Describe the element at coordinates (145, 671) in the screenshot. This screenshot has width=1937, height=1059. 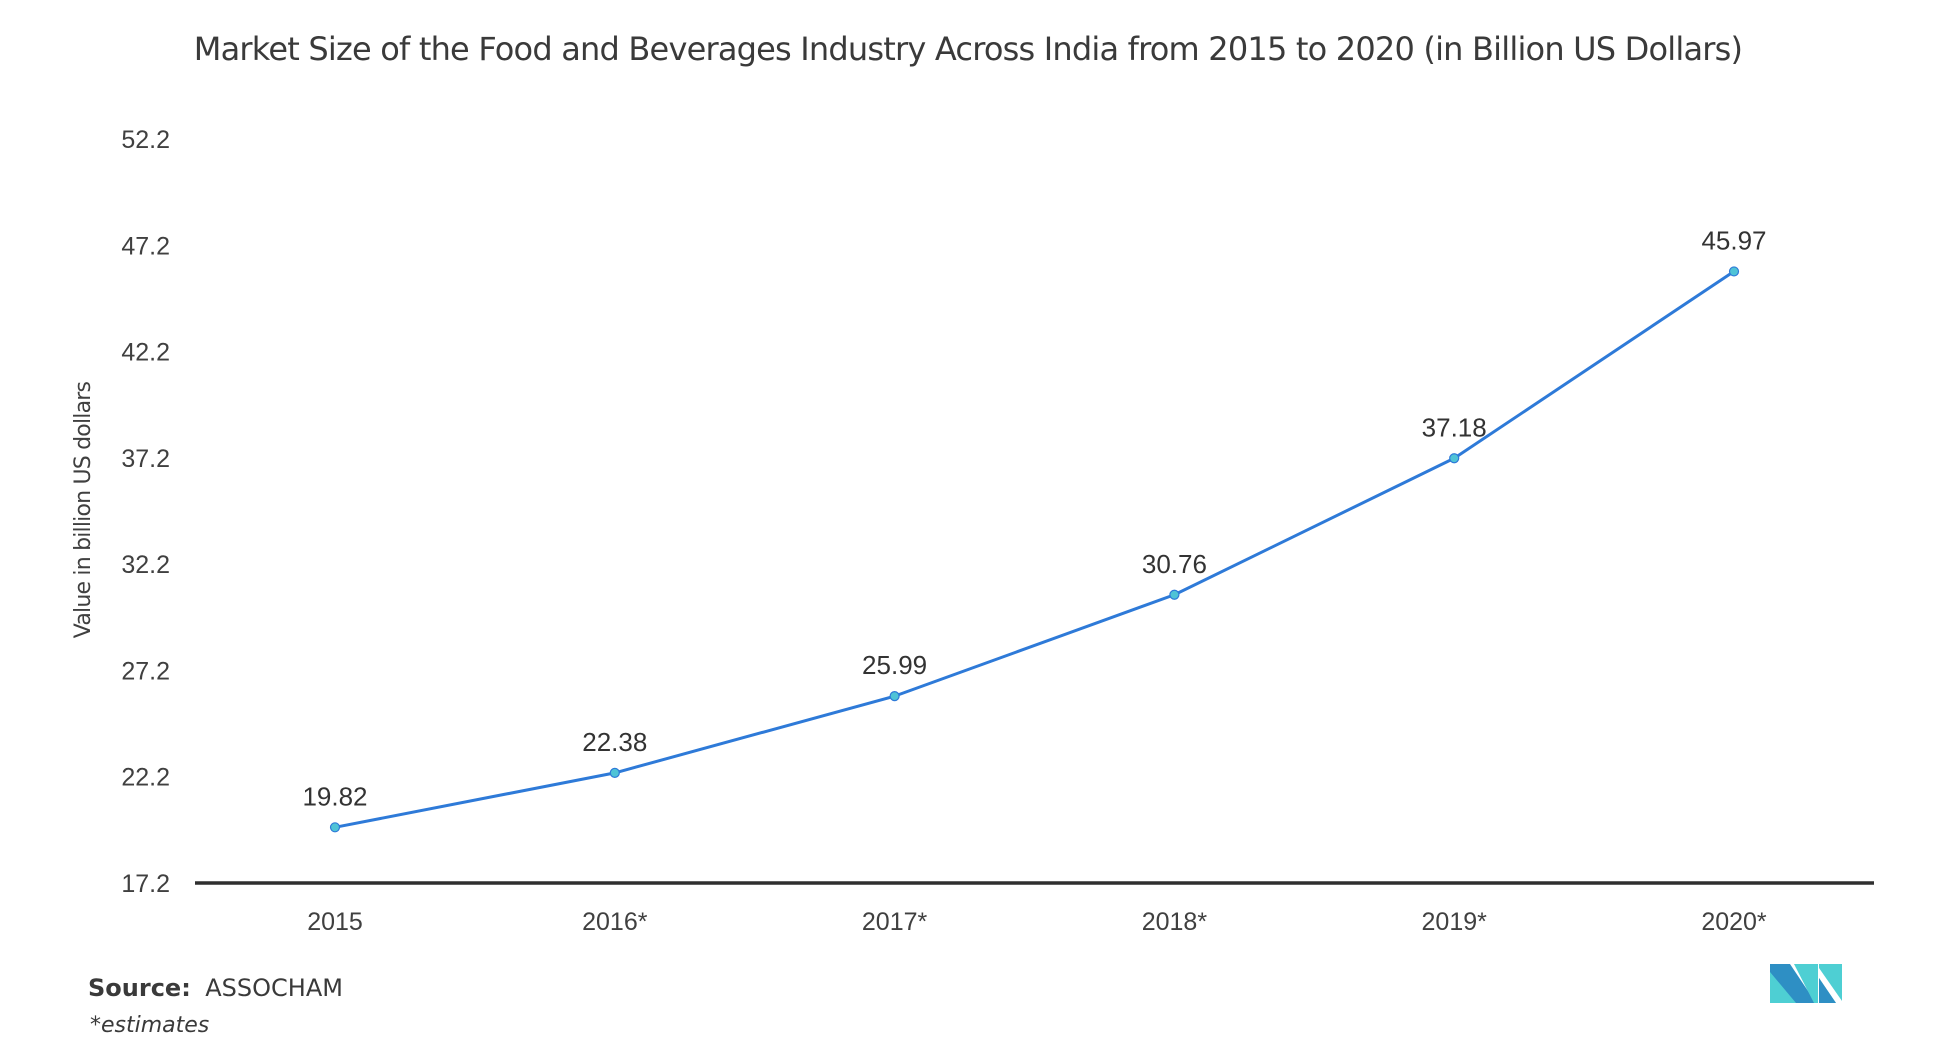
I see `y-tick-label: 27.2` at that location.